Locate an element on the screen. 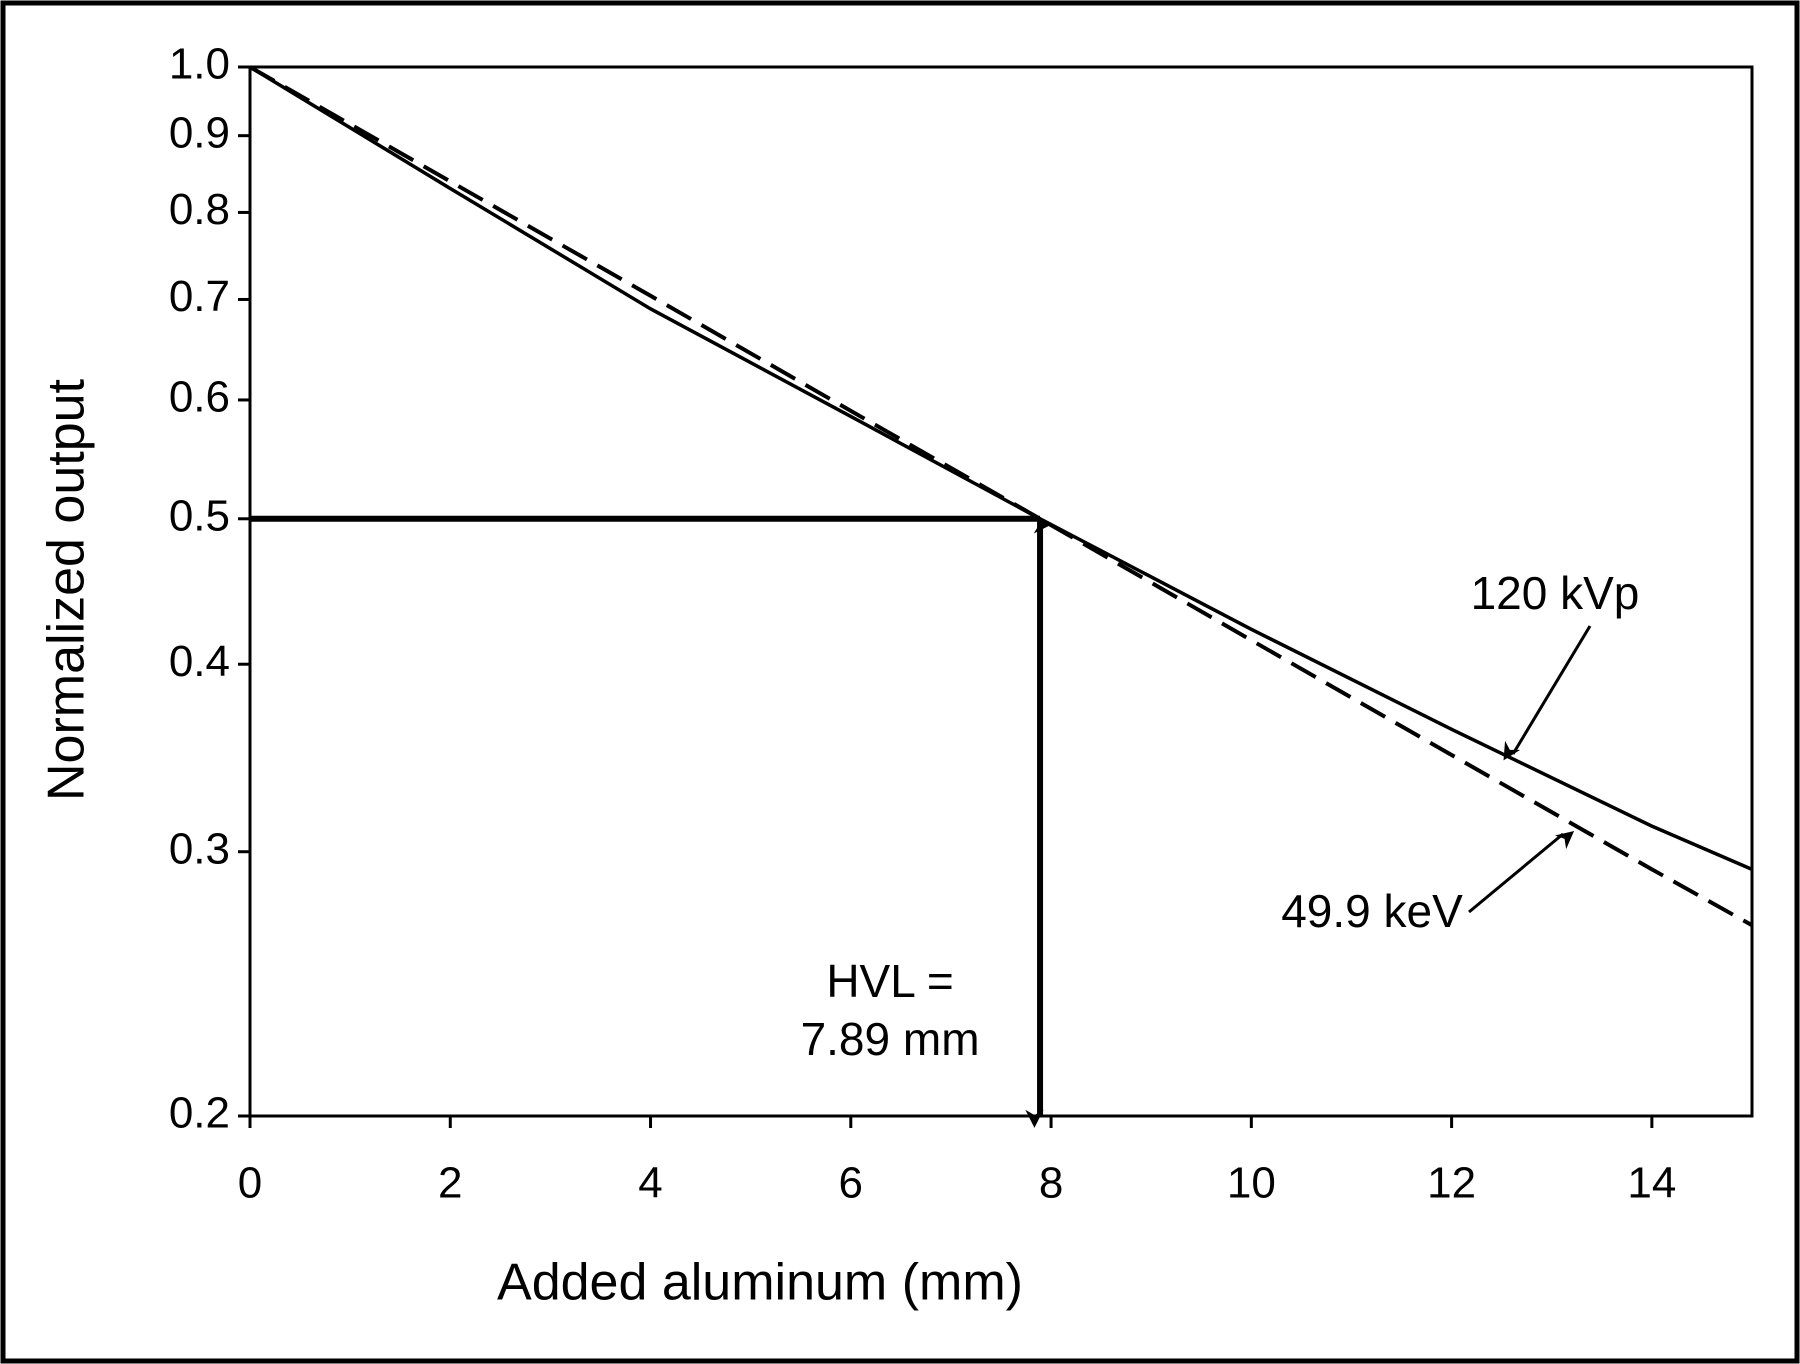 Image resolution: width=1800 pixels, height=1364 pixels. y-tick-label: 0.6 is located at coordinates (199, 397).